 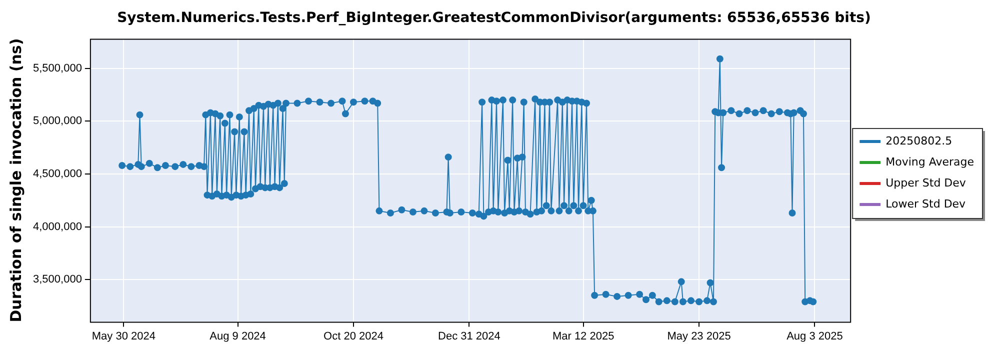 I want to click on x-tick-label: Oct 20 2024, so click(x=354, y=336).